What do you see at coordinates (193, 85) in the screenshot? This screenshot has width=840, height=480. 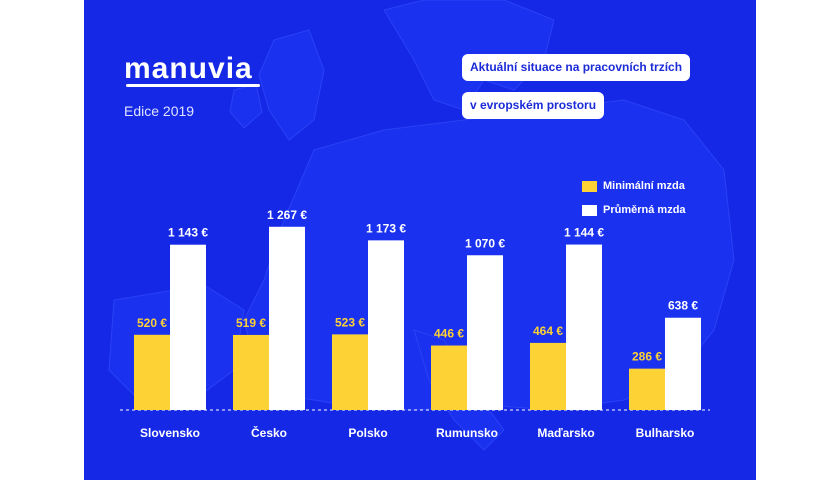 I see `brand-logo-underline` at bounding box center [193, 85].